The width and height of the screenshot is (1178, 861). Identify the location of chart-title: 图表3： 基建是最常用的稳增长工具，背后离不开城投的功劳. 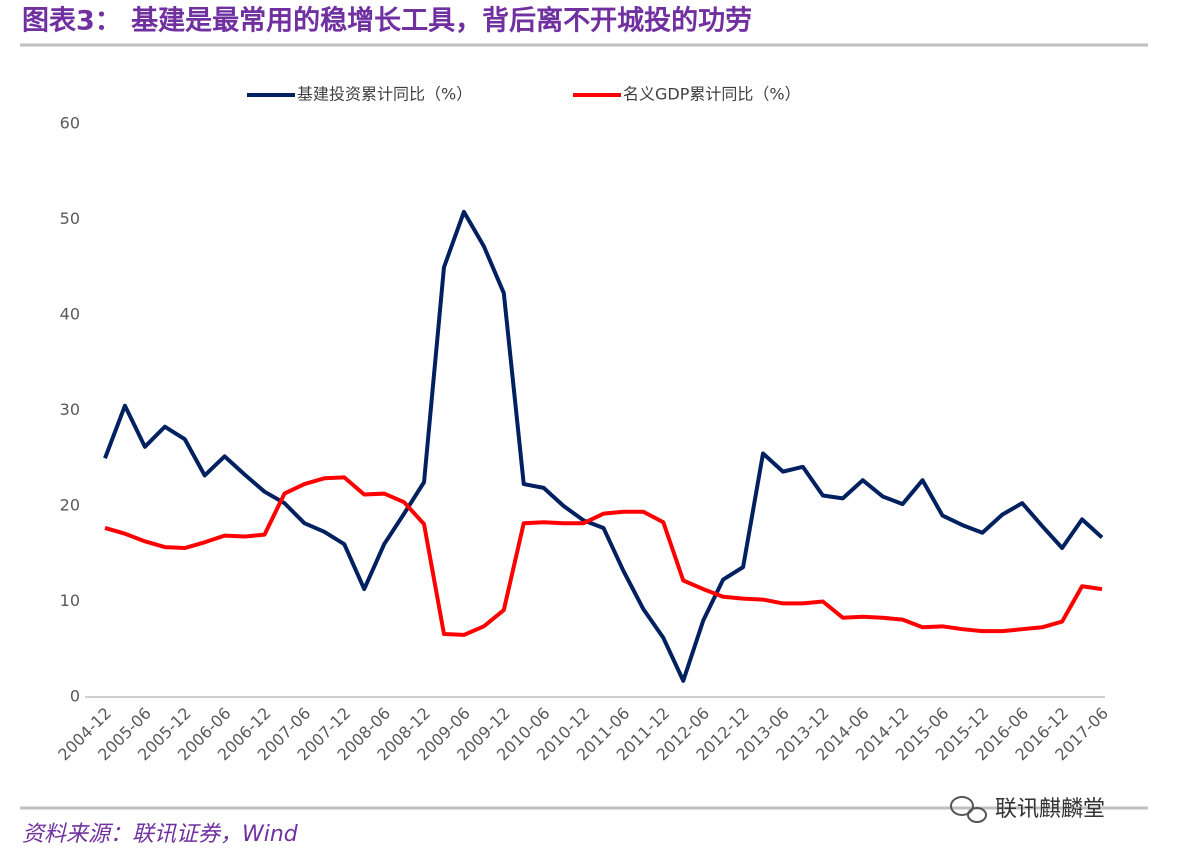
(387, 21).